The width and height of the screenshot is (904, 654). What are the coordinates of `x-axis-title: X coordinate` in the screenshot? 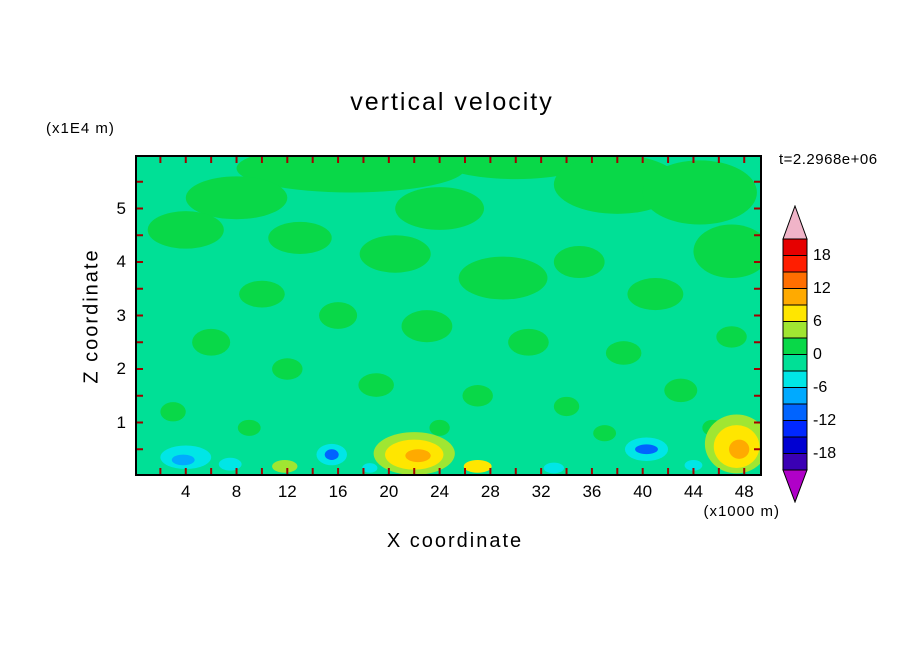 It's located at (455, 541).